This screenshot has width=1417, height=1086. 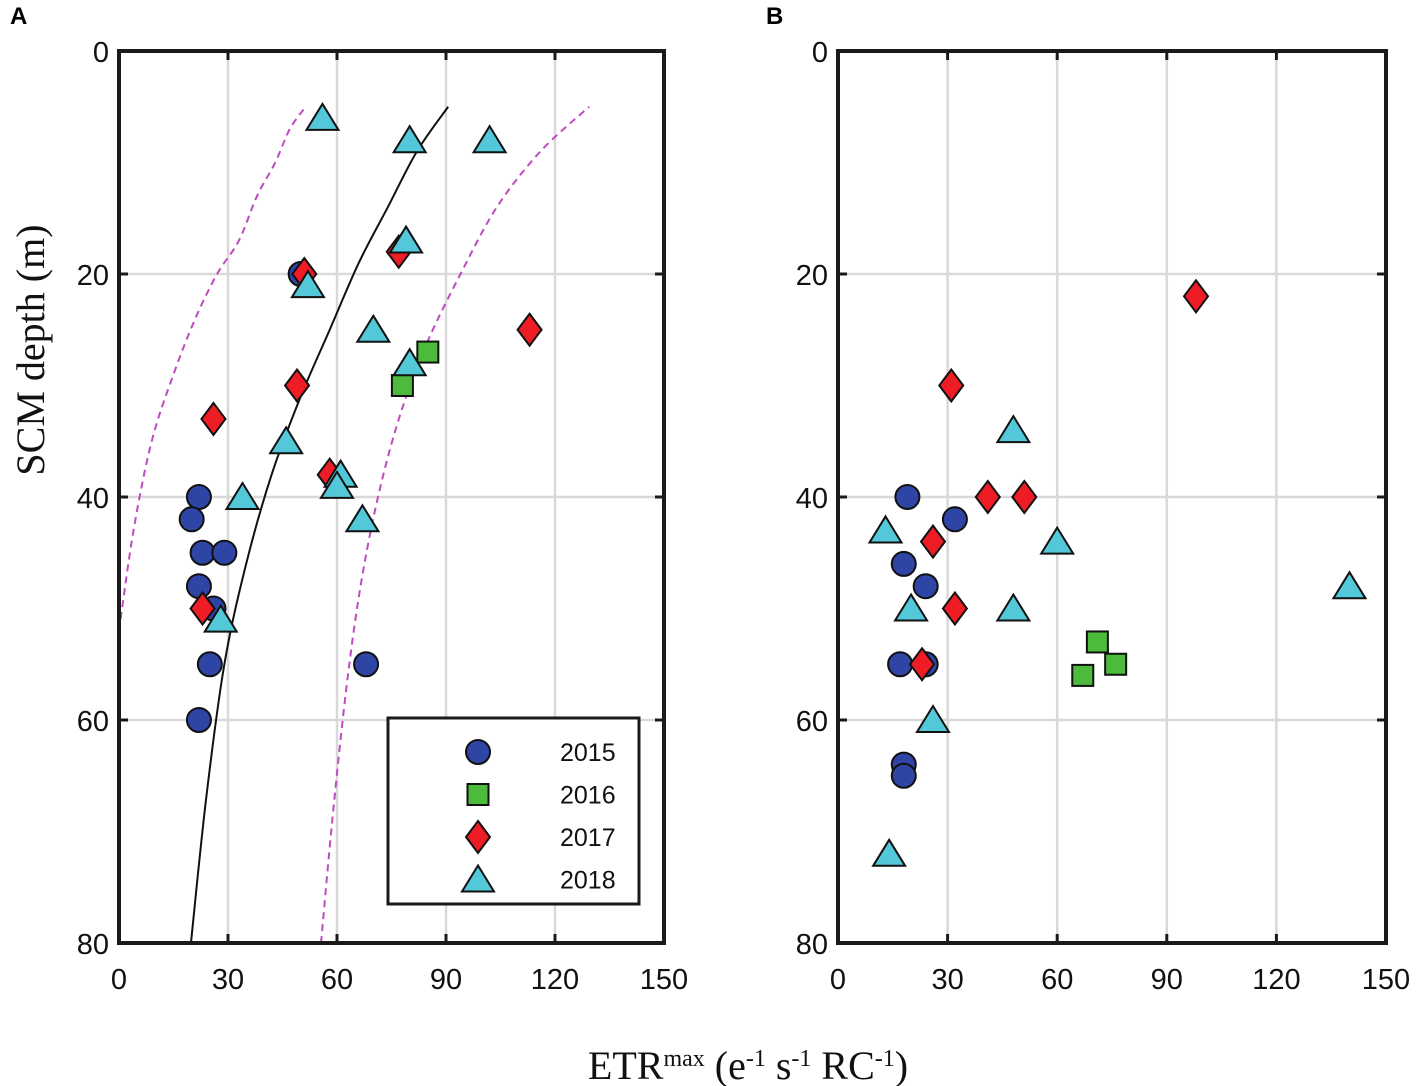 I want to click on x-axis-title-e-exp: -1, so click(x=756, y=1059).